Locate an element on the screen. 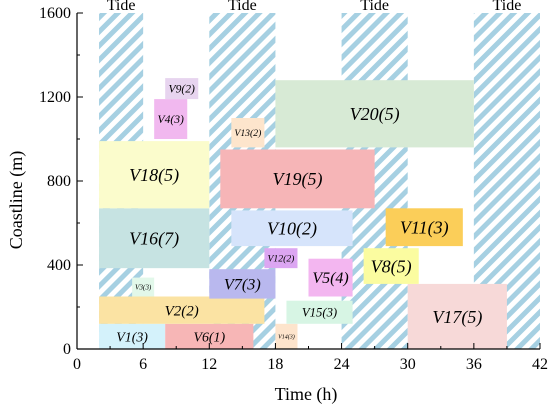 The width and height of the screenshot is (550, 410). vessel-label-9: V17(5) is located at coordinates (457, 317).